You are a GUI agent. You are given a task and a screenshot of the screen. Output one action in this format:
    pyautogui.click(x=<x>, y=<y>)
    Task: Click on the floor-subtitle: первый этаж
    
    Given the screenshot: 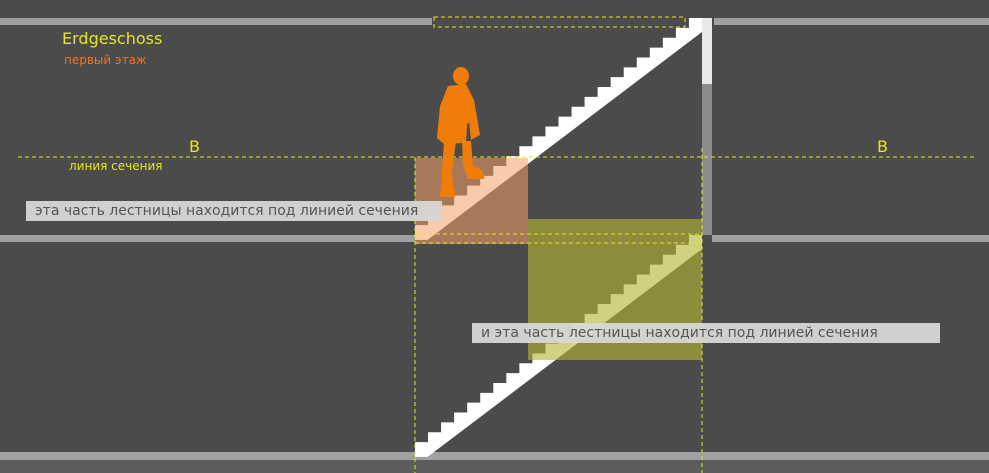 What is the action you would take?
    pyautogui.click(x=105, y=60)
    